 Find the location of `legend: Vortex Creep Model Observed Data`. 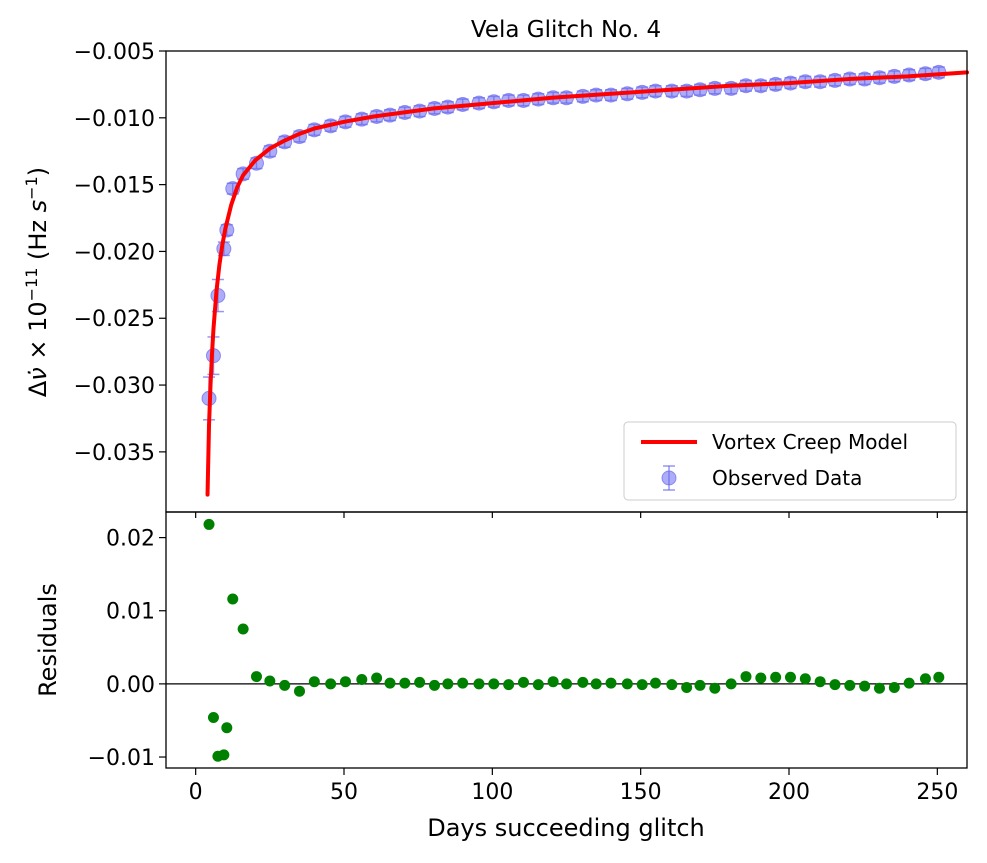

legend: Vortex Creep Model Observed Data is located at coordinates (790, 461).